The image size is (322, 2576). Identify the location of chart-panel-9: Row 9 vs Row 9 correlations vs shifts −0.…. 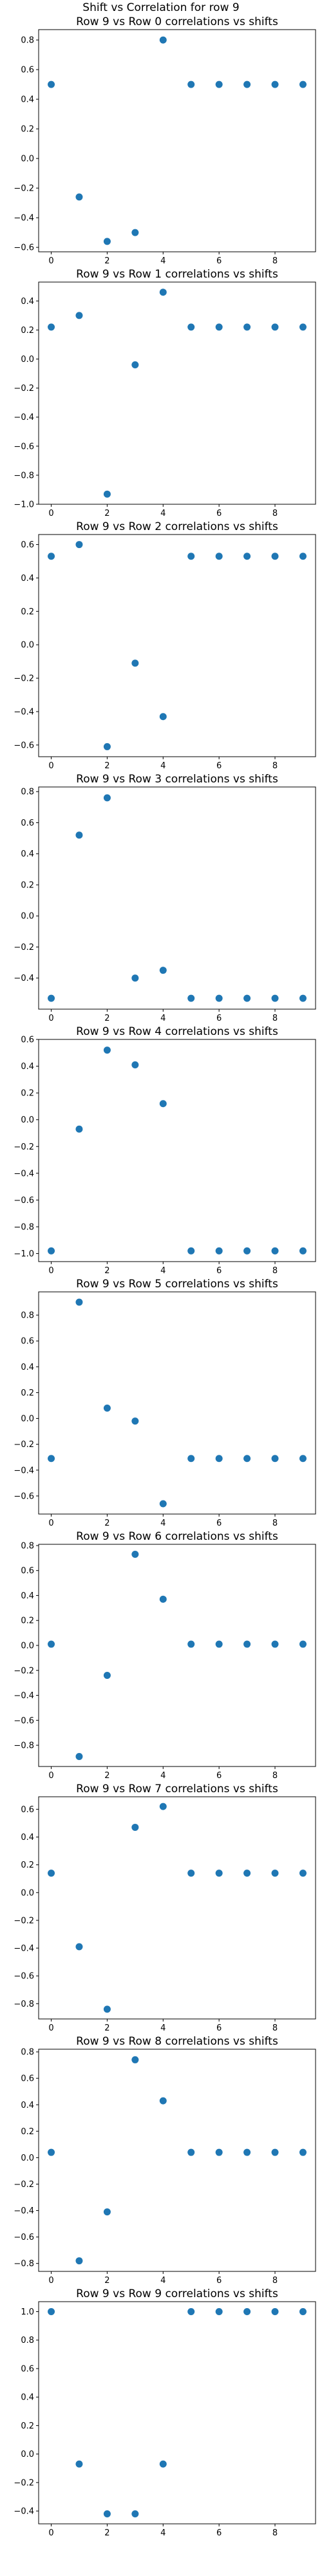
(165, 2412).